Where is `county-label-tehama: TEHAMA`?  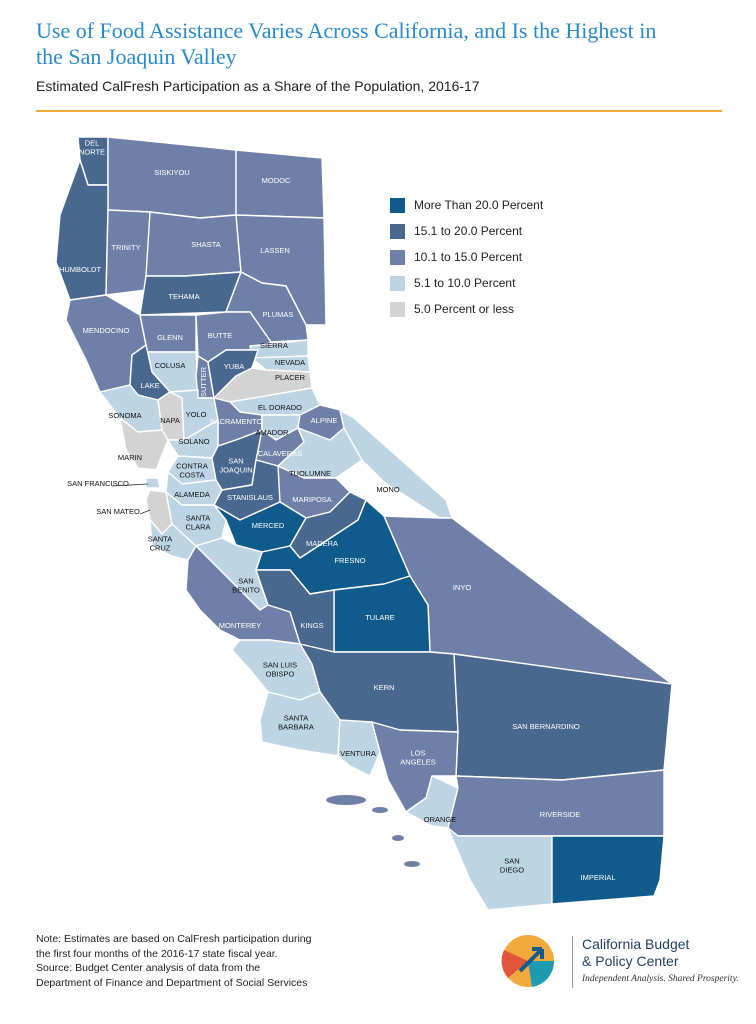 county-label-tehama: TEHAMA is located at coordinates (183, 296).